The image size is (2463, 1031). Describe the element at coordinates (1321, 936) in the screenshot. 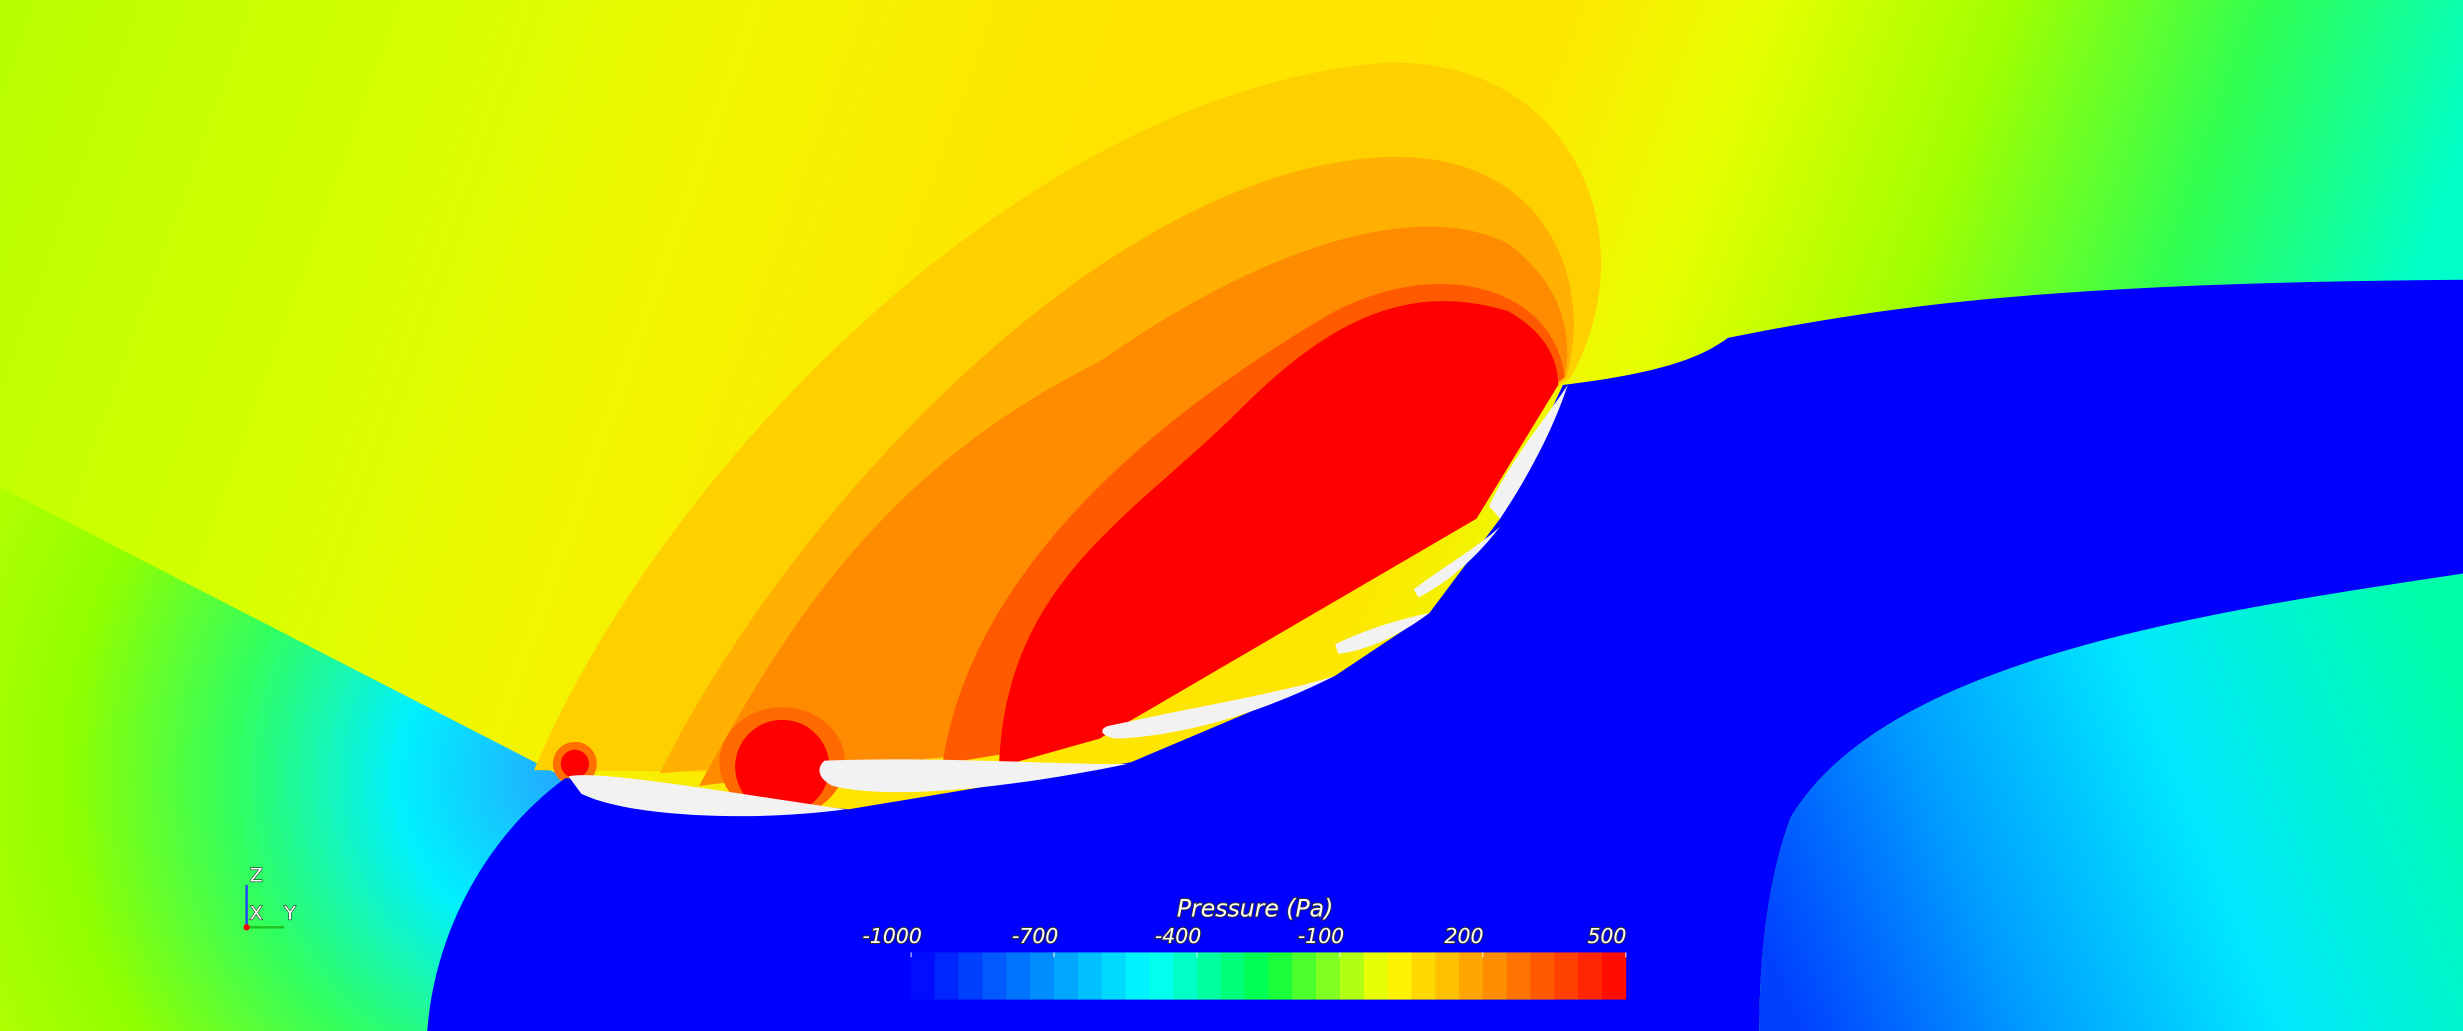

I see `colorbar-tick-label: -100` at that location.